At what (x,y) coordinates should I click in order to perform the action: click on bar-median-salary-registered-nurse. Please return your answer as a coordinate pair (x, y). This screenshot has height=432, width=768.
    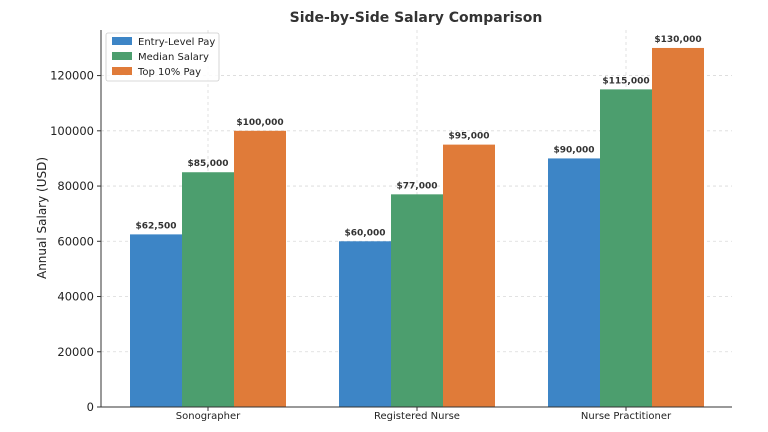
    Looking at the image, I should click on (417, 300).